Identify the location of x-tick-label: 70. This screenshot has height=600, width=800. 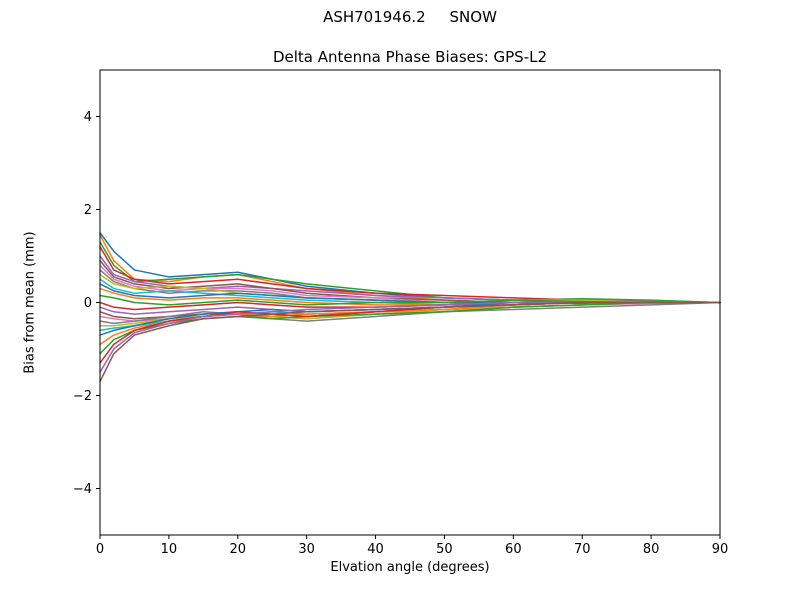
(582, 549).